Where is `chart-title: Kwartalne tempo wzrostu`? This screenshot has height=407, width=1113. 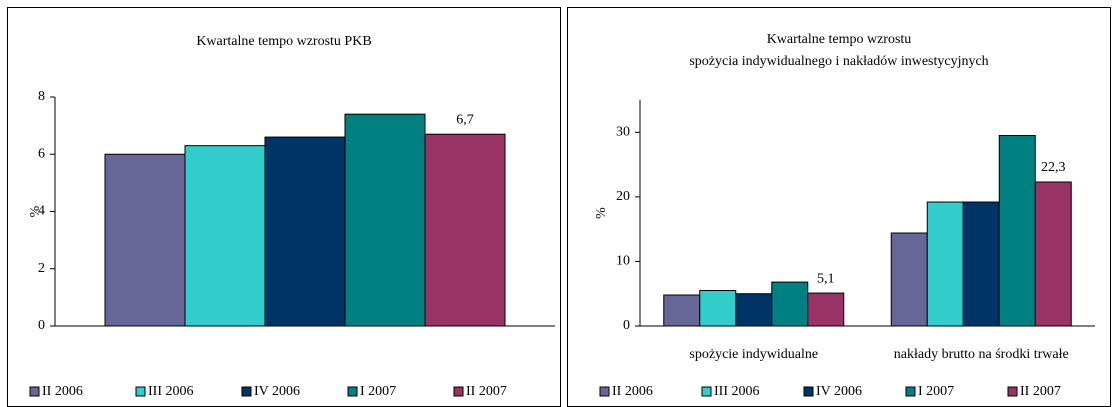 chart-title: Kwartalne tempo wzrostu is located at coordinates (839, 39).